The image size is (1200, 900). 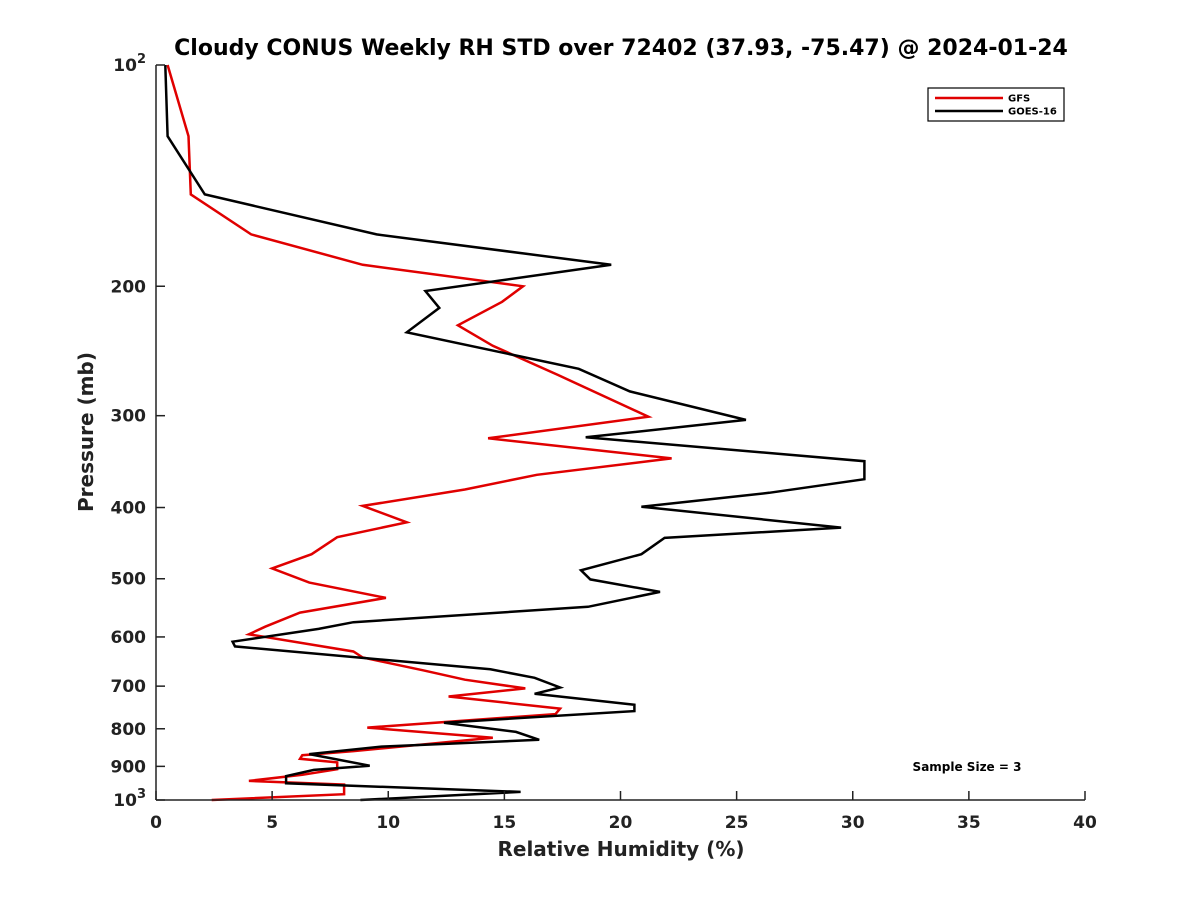 I want to click on x-tick-label: 40, so click(x=1085, y=823).